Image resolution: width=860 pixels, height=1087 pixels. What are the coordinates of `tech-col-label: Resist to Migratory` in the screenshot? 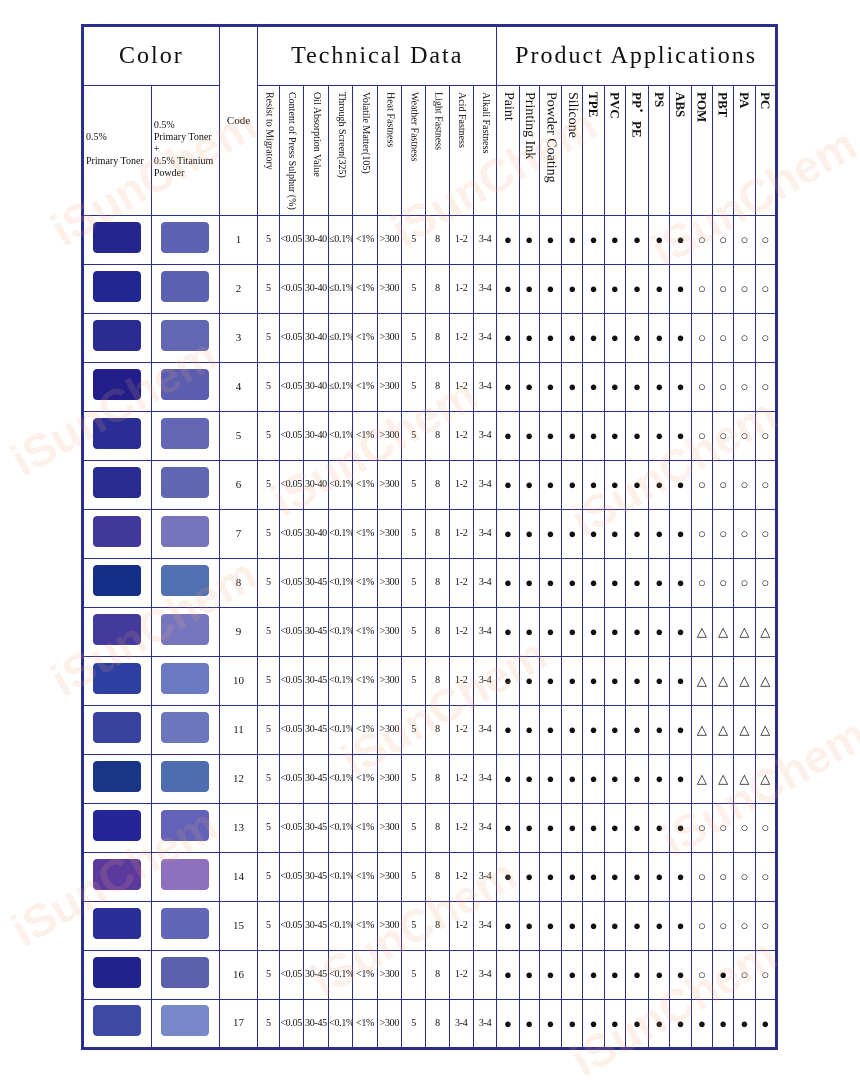 It's located at (269, 131).